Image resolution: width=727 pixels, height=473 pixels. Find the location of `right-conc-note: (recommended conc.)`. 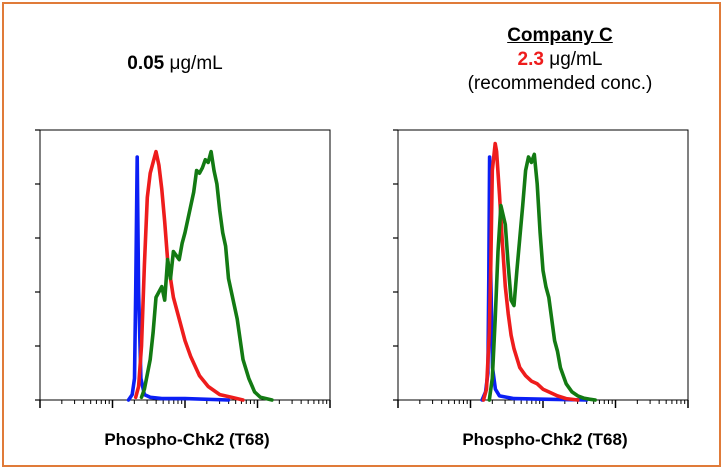

right-conc-note: (recommended conc.) is located at coordinates (560, 83).